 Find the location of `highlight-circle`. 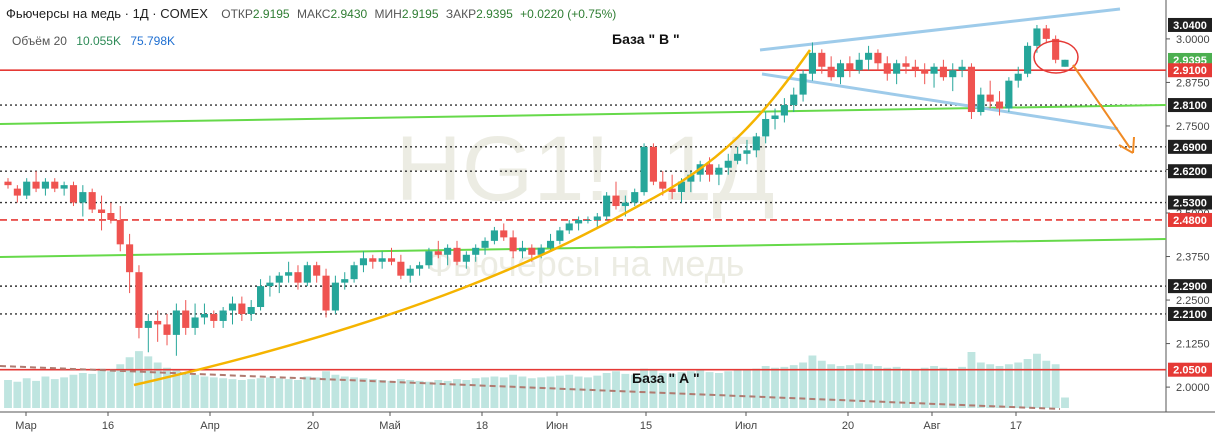

highlight-circle is located at coordinates (1056, 57).